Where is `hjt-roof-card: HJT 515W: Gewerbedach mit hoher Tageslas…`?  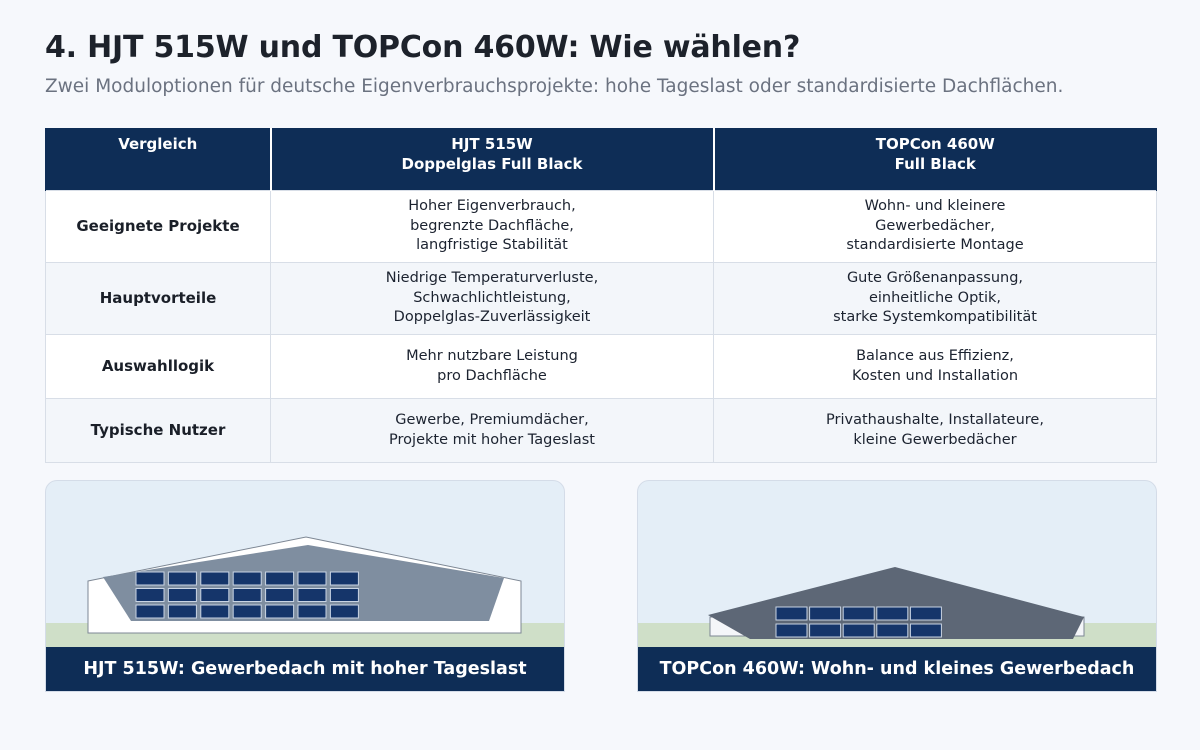 hjt-roof-card: HJT 515W: Gewerbedach mit hoher Tageslas… is located at coordinates (305, 586).